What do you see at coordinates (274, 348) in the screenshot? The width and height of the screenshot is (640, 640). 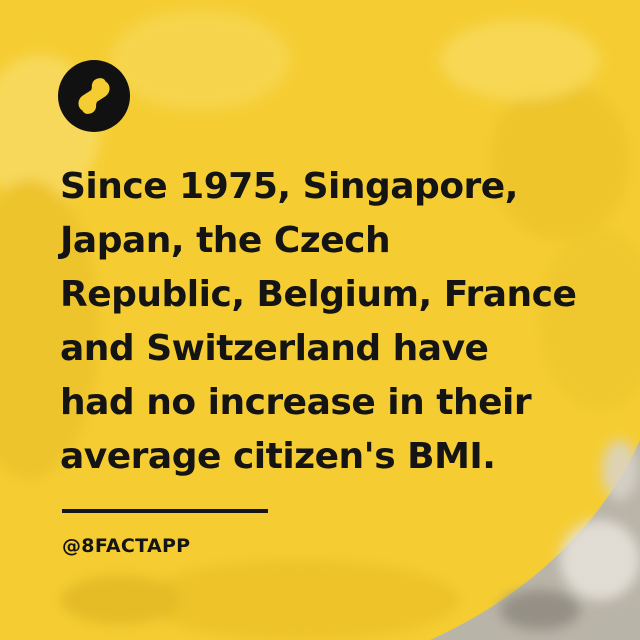 I see `fact-line: and Switzerland have` at bounding box center [274, 348].